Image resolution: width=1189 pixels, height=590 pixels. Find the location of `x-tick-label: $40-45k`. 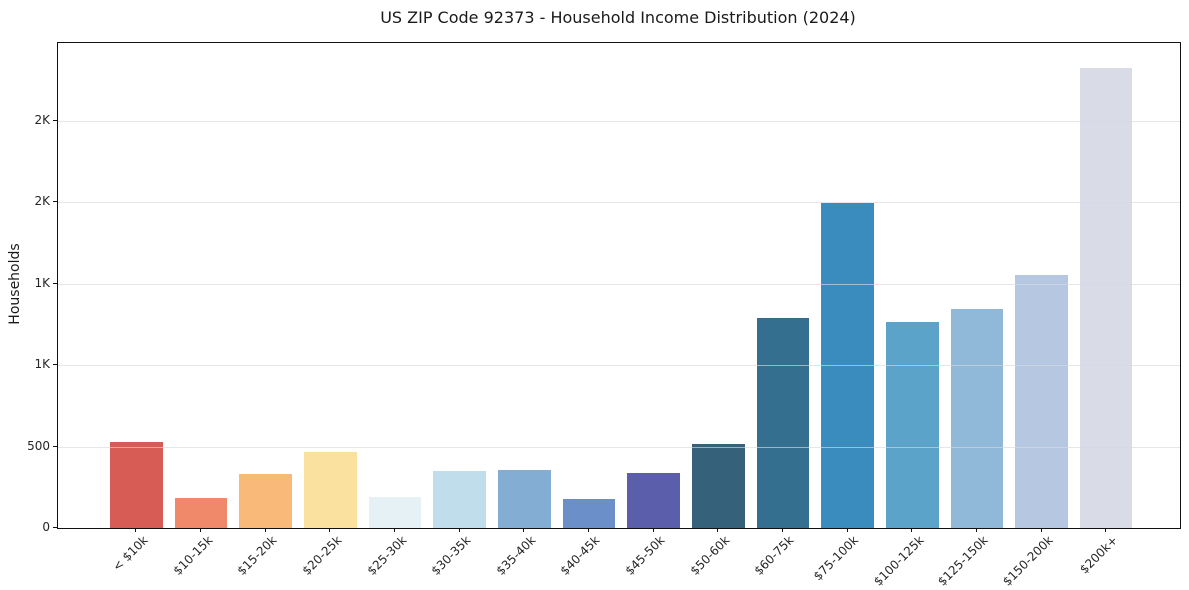

x-tick-label: $40-45k is located at coordinates (580, 555).